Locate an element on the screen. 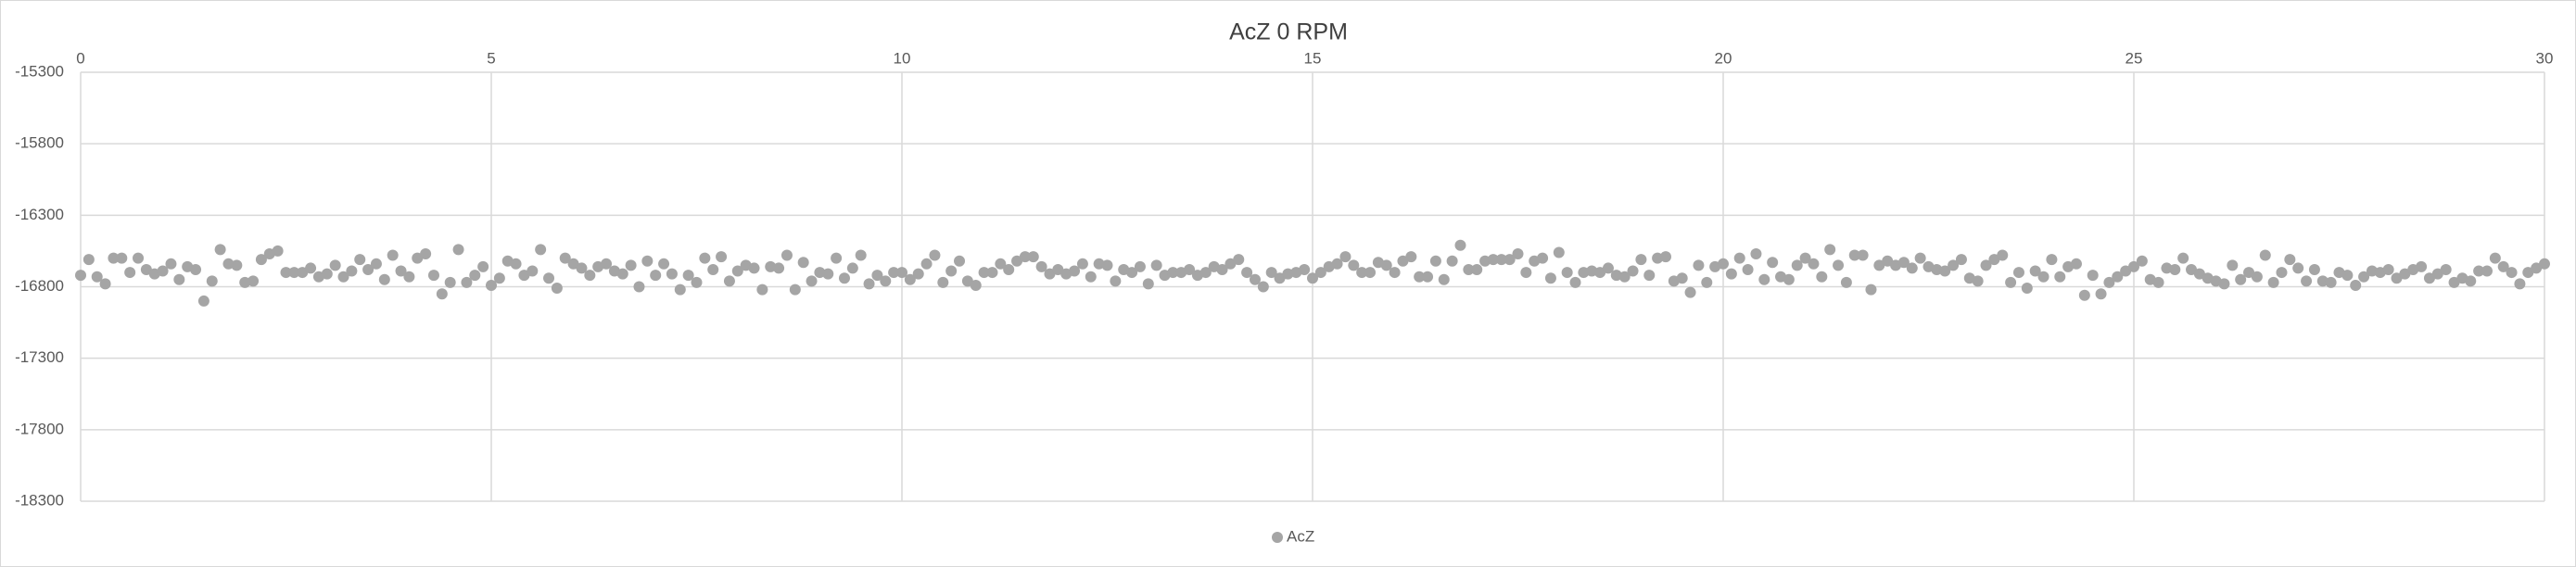 The width and height of the screenshot is (2576, 567). x-tick-label: 15 is located at coordinates (1313, 58).